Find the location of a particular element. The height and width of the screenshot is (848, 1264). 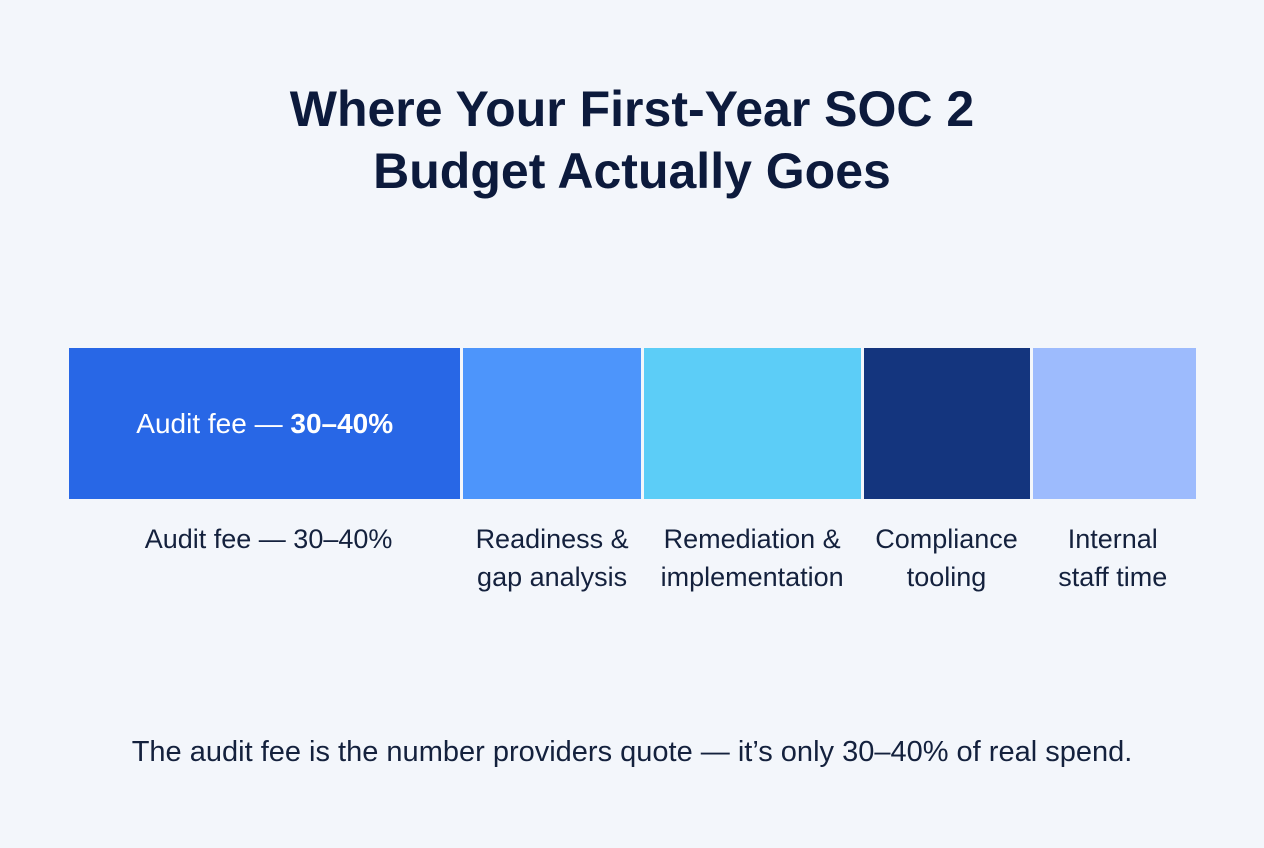

category-label-3-line-2: implementation is located at coordinates (752, 577).